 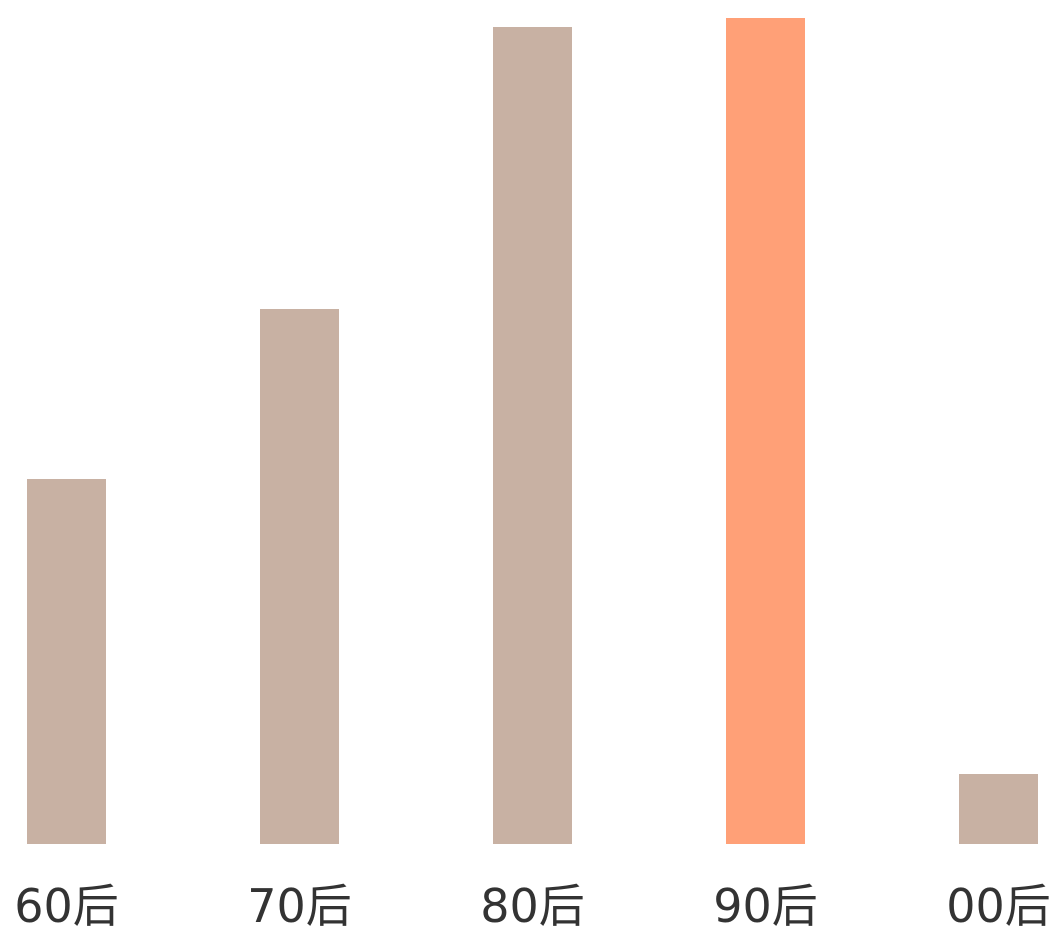 I want to click on x-tick-label-3: 90后, so click(x=765, y=905).